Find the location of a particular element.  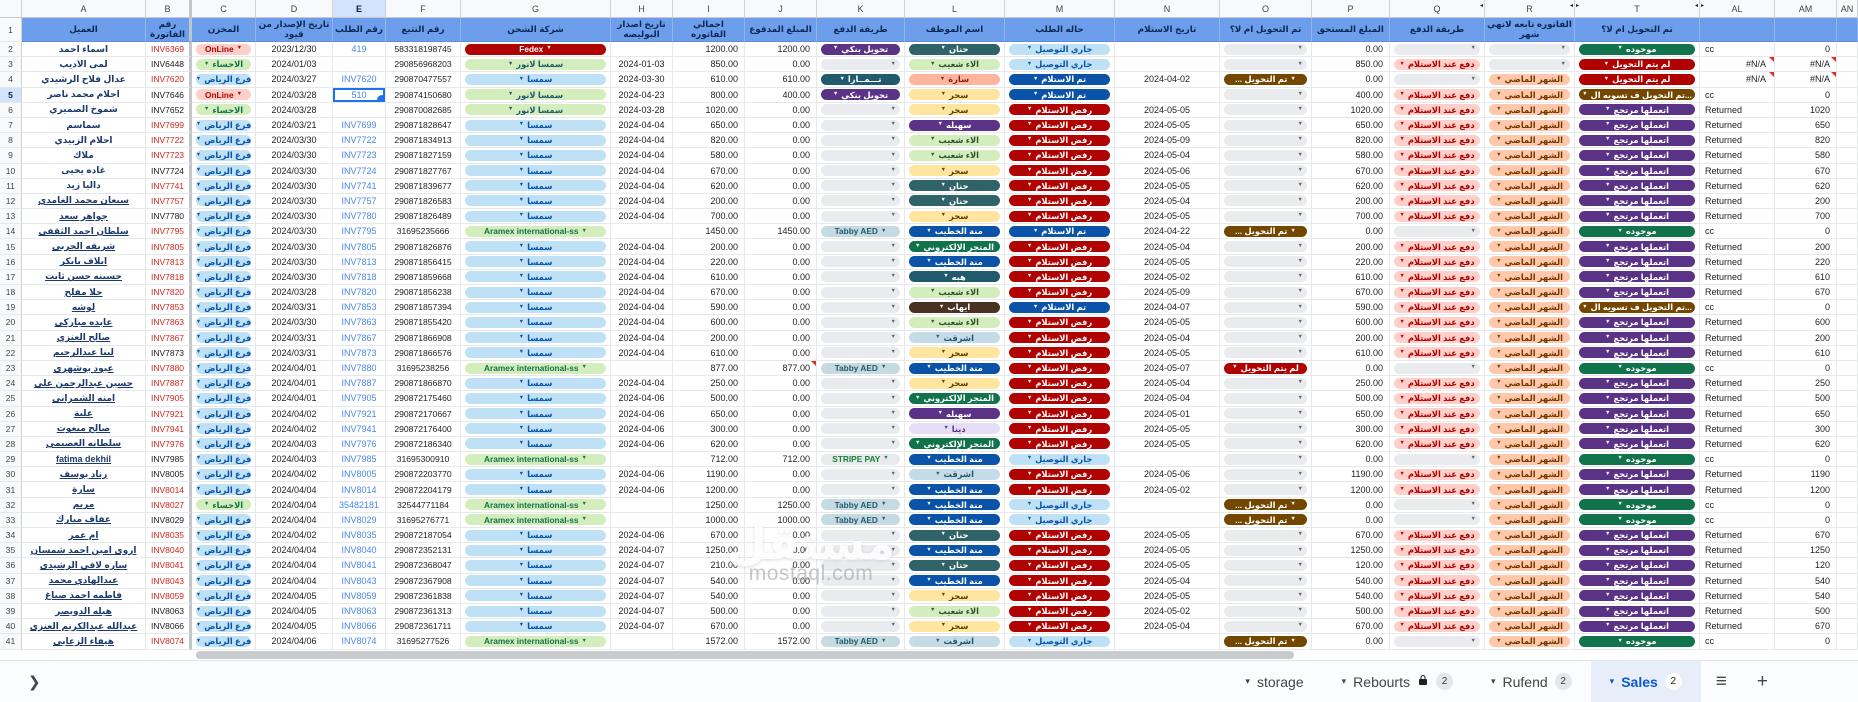

cell: INV8005 is located at coordinates (359, 475).